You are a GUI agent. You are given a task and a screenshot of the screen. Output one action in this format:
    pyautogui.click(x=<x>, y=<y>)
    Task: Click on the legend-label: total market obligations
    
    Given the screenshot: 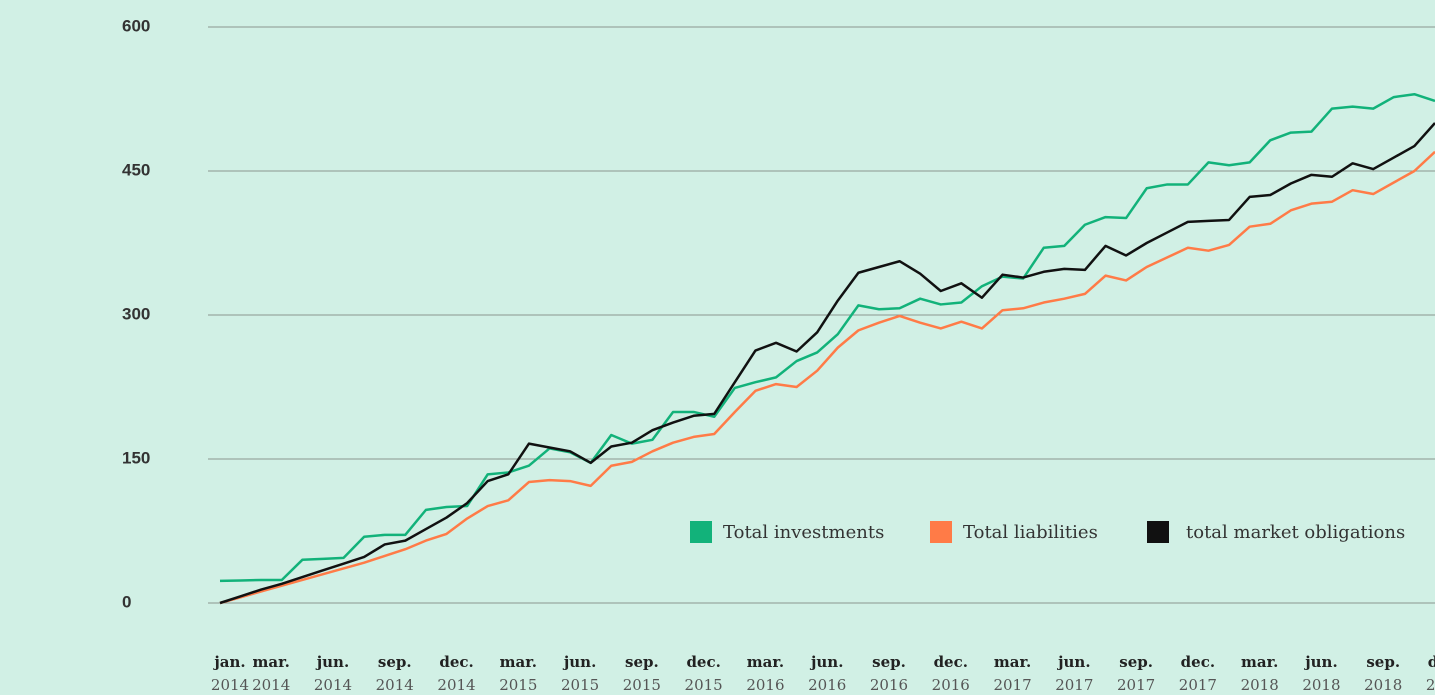 What is the action you would take?
    pyautogui.click(x=1295, y=532)
    